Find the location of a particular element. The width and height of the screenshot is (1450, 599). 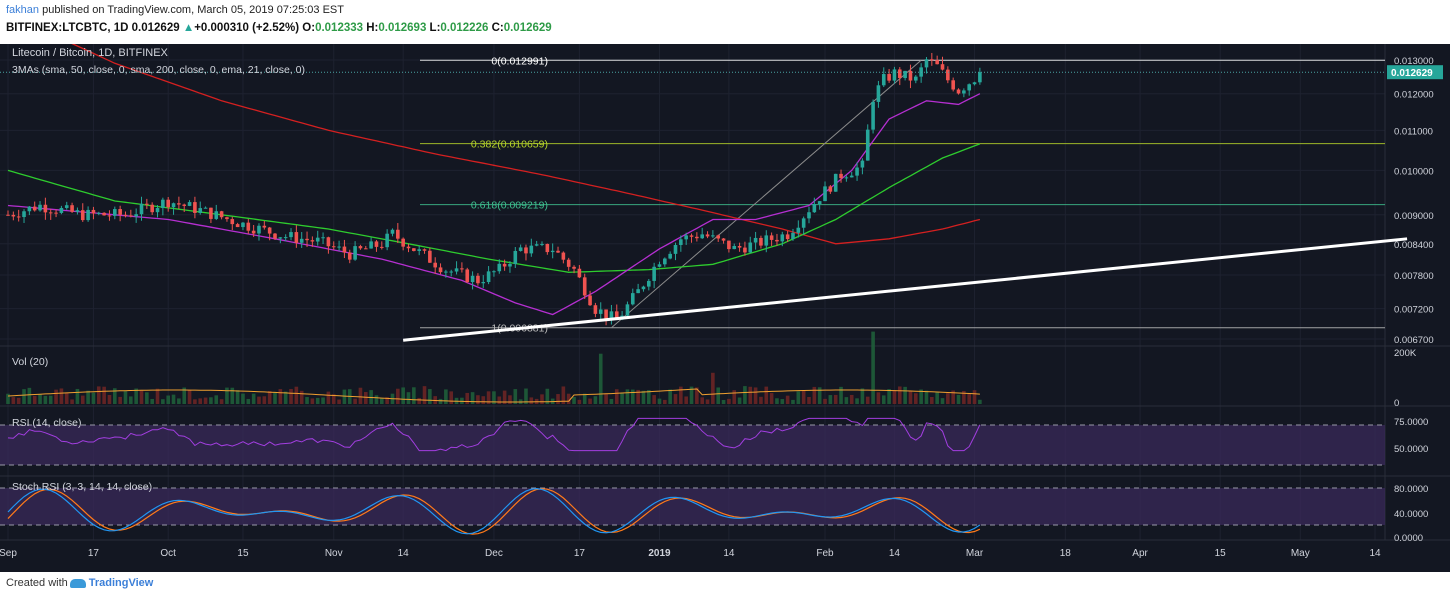

price-tick-label: 0.012000 is located at coordinates (1414, 95).